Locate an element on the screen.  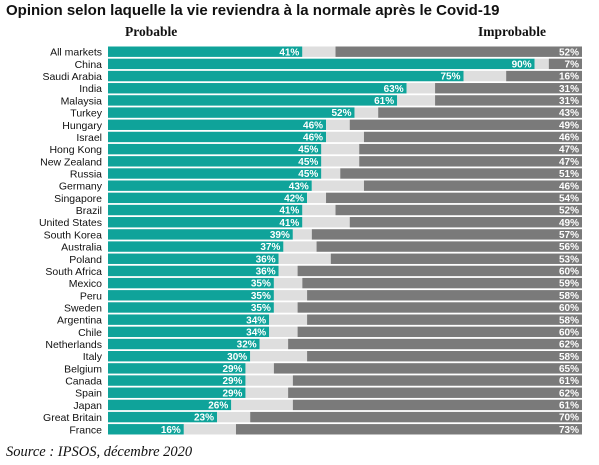
value-label-probable-poland: 36% is located at coordinates (266, 259).